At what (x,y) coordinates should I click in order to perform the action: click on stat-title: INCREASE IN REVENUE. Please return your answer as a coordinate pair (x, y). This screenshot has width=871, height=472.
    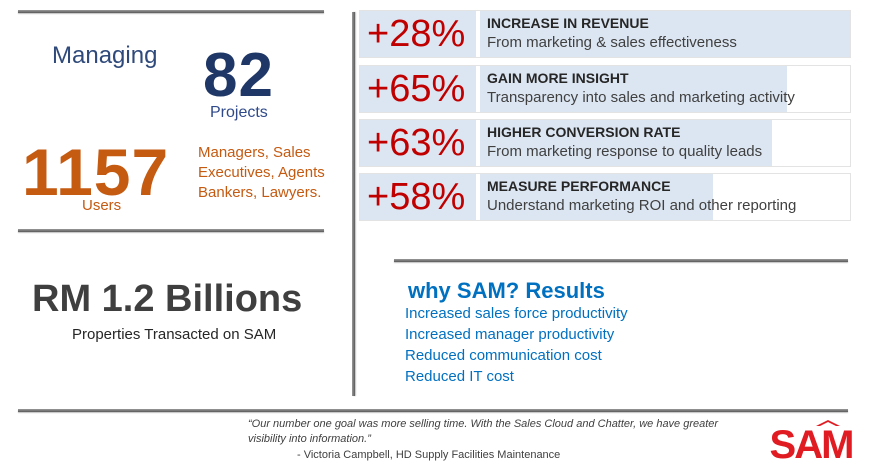
    Looking at the image, I should click on (568, 23).